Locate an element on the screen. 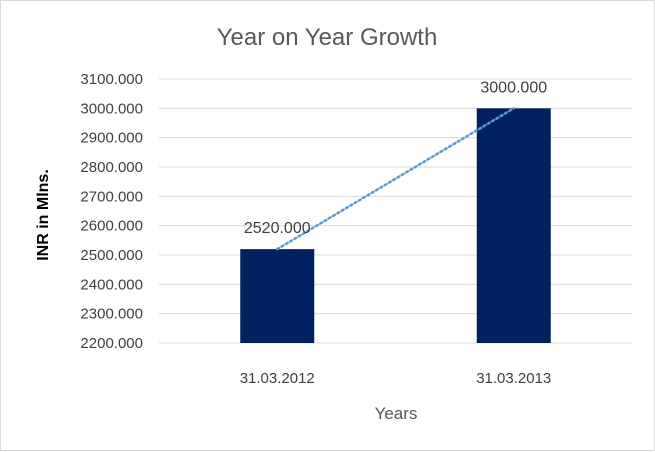 The width and height of the screenshot is (655, 452). y-tick-label: 2800.000 is located at coordinates (111, 167).